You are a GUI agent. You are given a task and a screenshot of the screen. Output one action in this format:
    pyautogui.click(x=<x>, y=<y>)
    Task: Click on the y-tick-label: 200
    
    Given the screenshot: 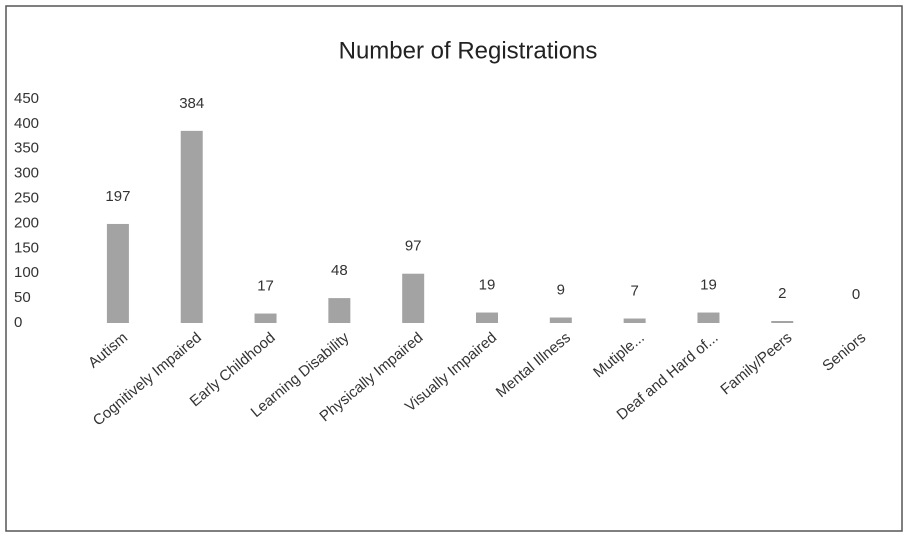 What is the action you would take?
    pyautogui.click(x=26, y=222)
    